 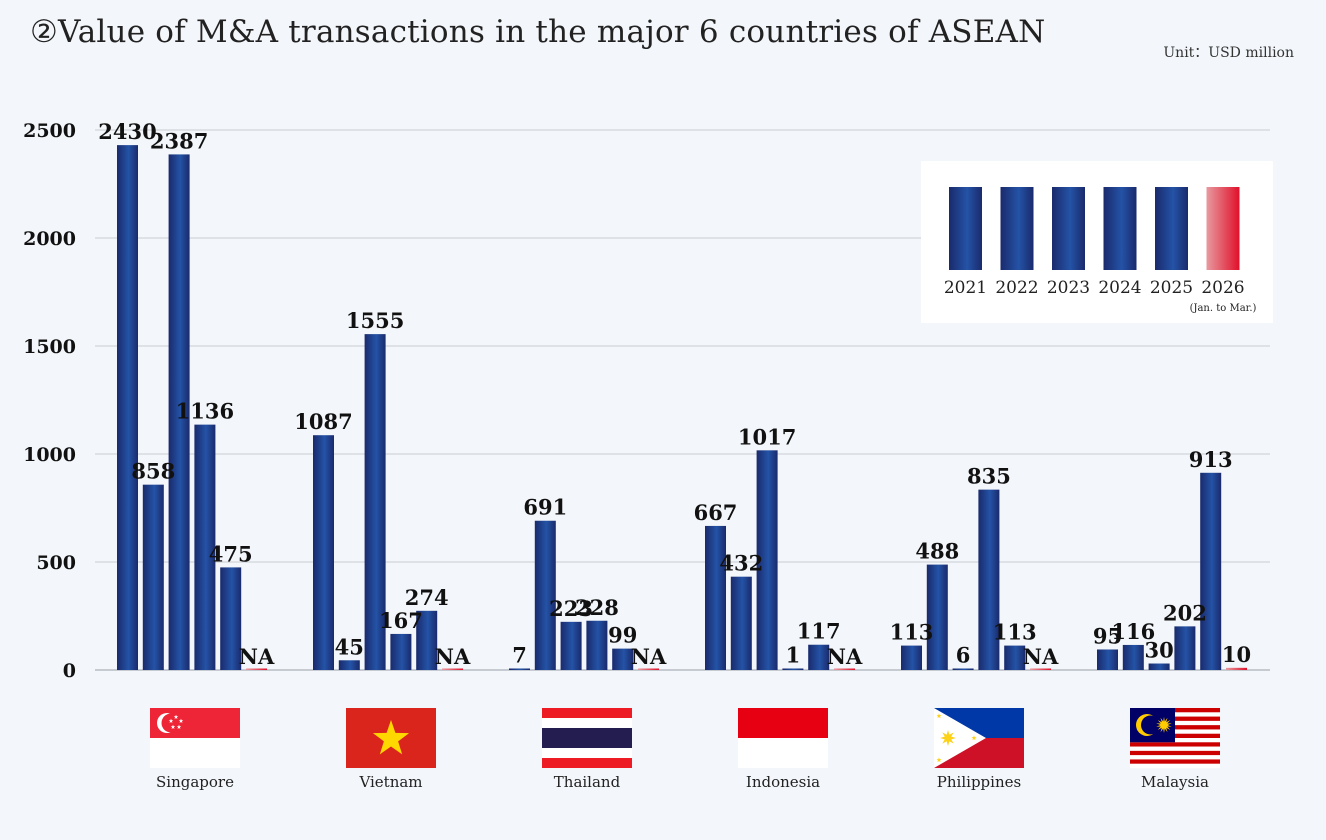 I want to click on value-label: 228, so click(x=597, y=607).